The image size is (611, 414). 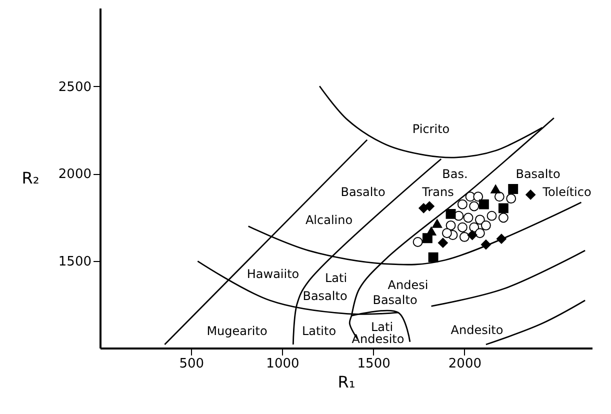 I want to click on y-tick-label: 1500, so click(x=75, y=262).